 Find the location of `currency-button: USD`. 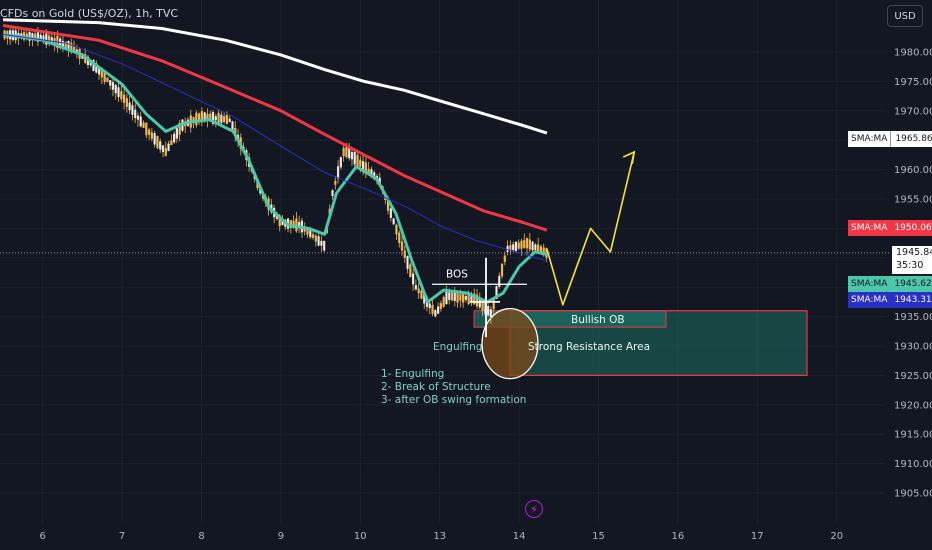

currency-button: USD is located at coordinates (905, 16).